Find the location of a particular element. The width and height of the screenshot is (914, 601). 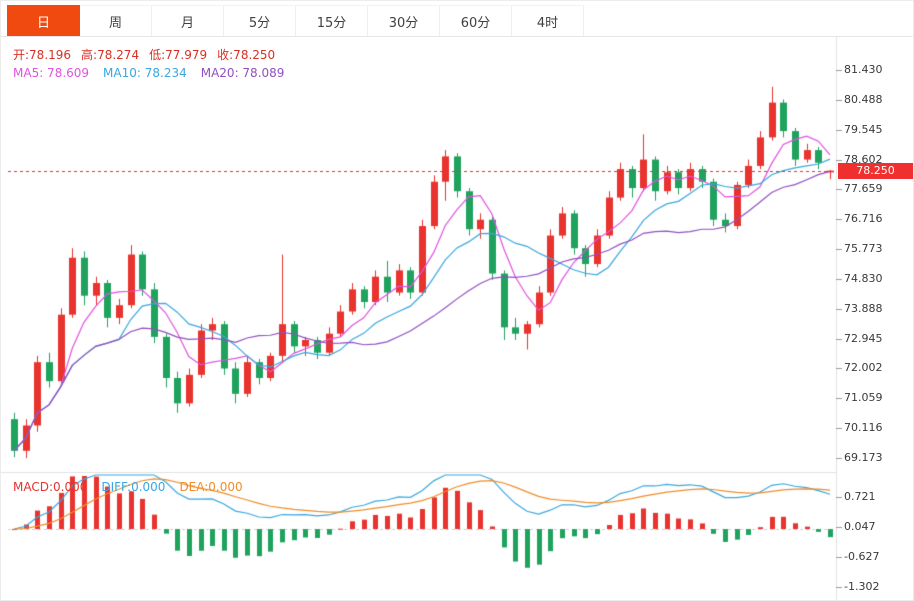

macd-tick-label: 0.047 is located at coordinates (860, 526).